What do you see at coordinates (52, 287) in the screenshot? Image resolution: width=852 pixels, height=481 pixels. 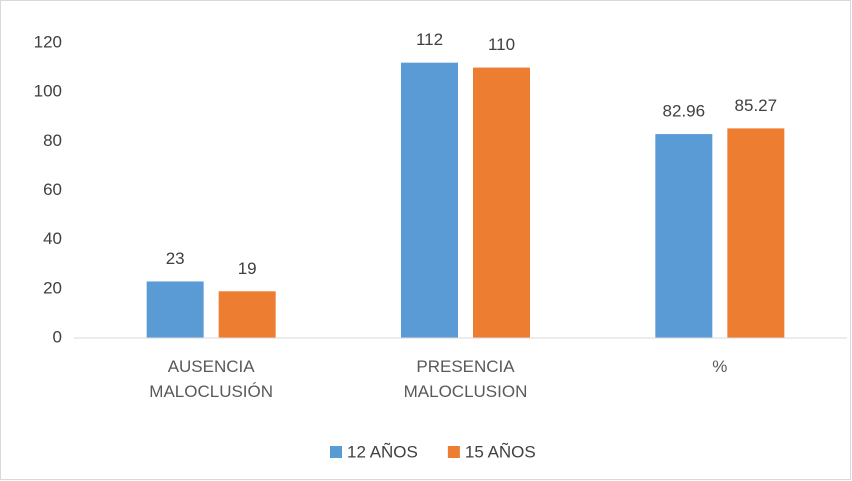 I see `y-tick-label: 20` at bounding box center [52, 287].